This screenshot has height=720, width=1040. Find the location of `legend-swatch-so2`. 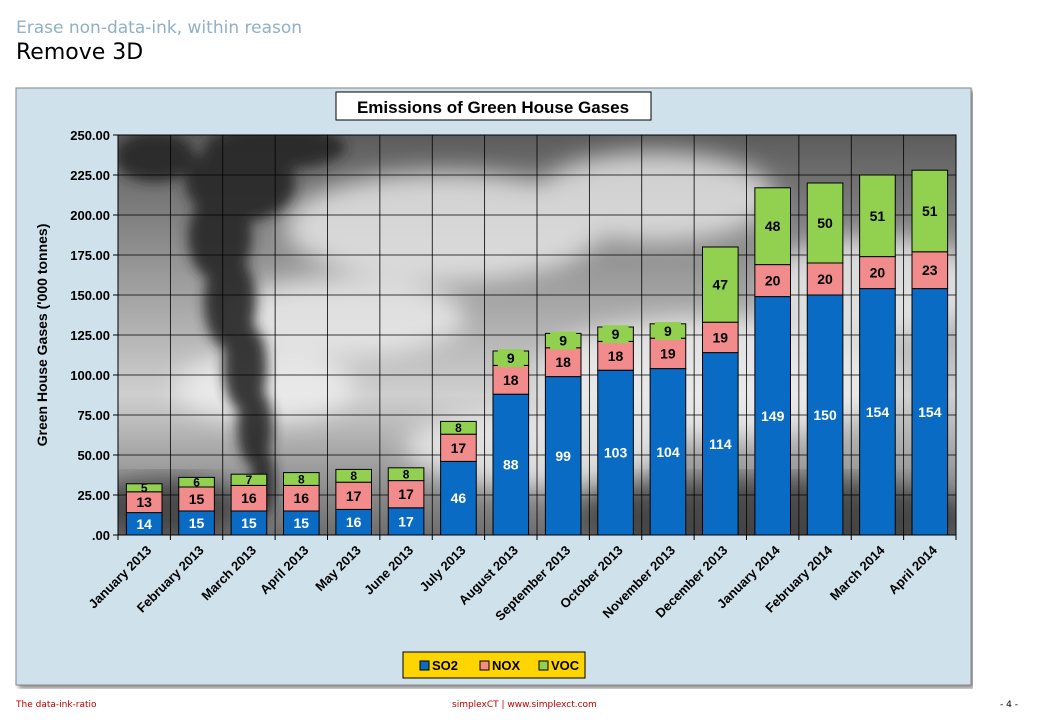

legend-swatch-so2 is located at coordinates (424, 665).